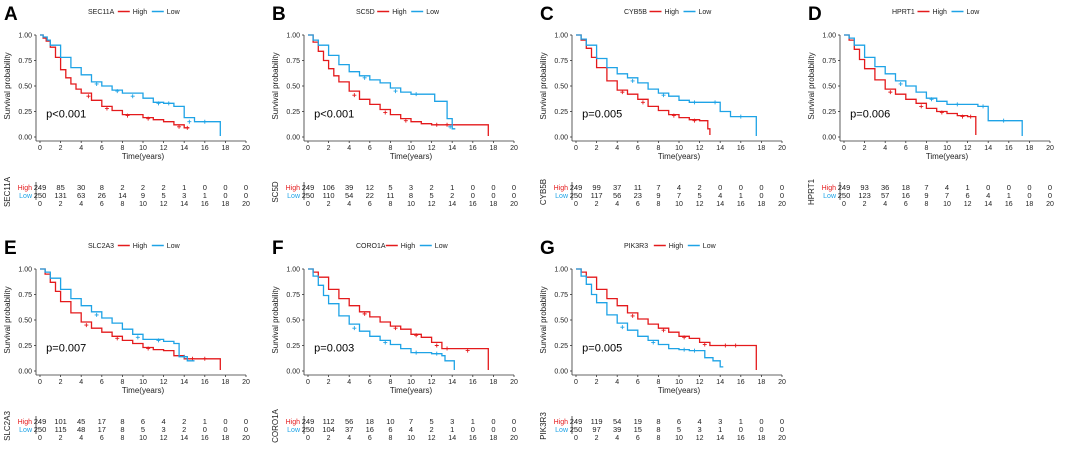 The width and height of the screenshot is (1065, 455). Describe the element at coordinates (164, 195) in the screenshot. I see `risk-count-low: 5` at that location.